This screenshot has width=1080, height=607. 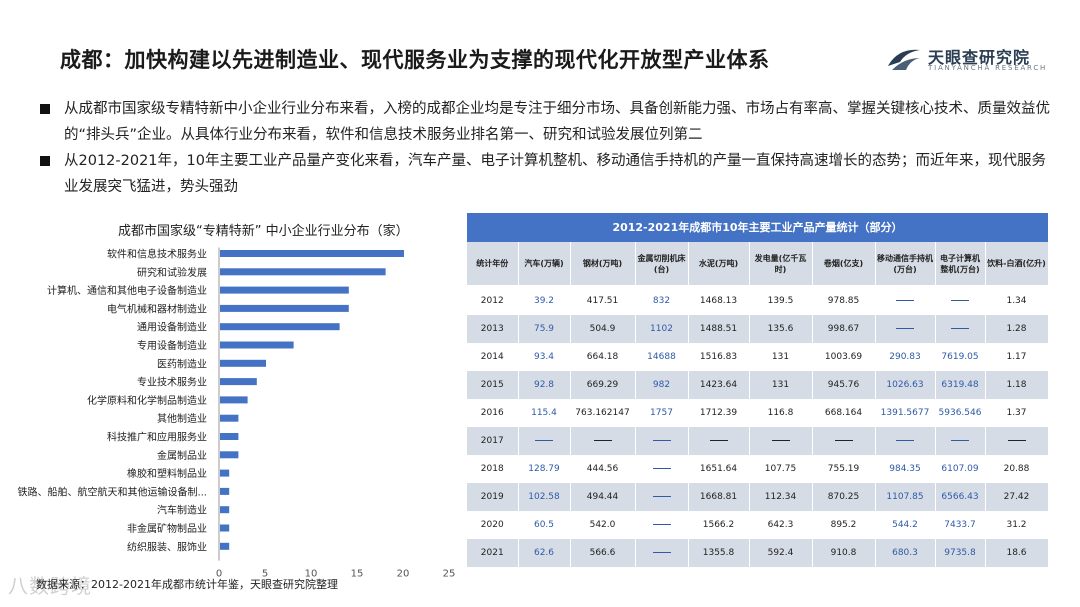 I want to click on table-cell: 102.58, so click(x=544, y=497).